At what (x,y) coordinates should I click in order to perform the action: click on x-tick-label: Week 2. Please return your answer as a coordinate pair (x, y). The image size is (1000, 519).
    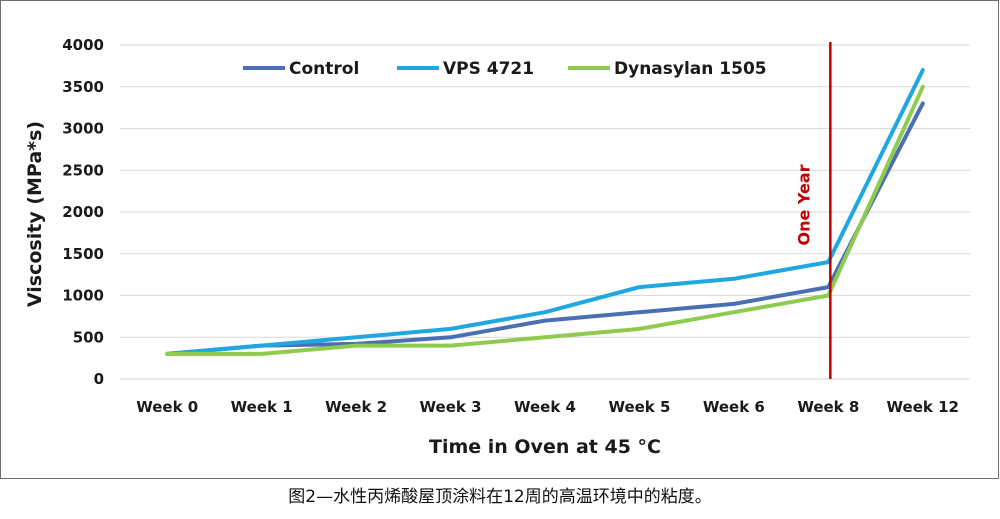
    Looking at the image, I should click on (356, 407).